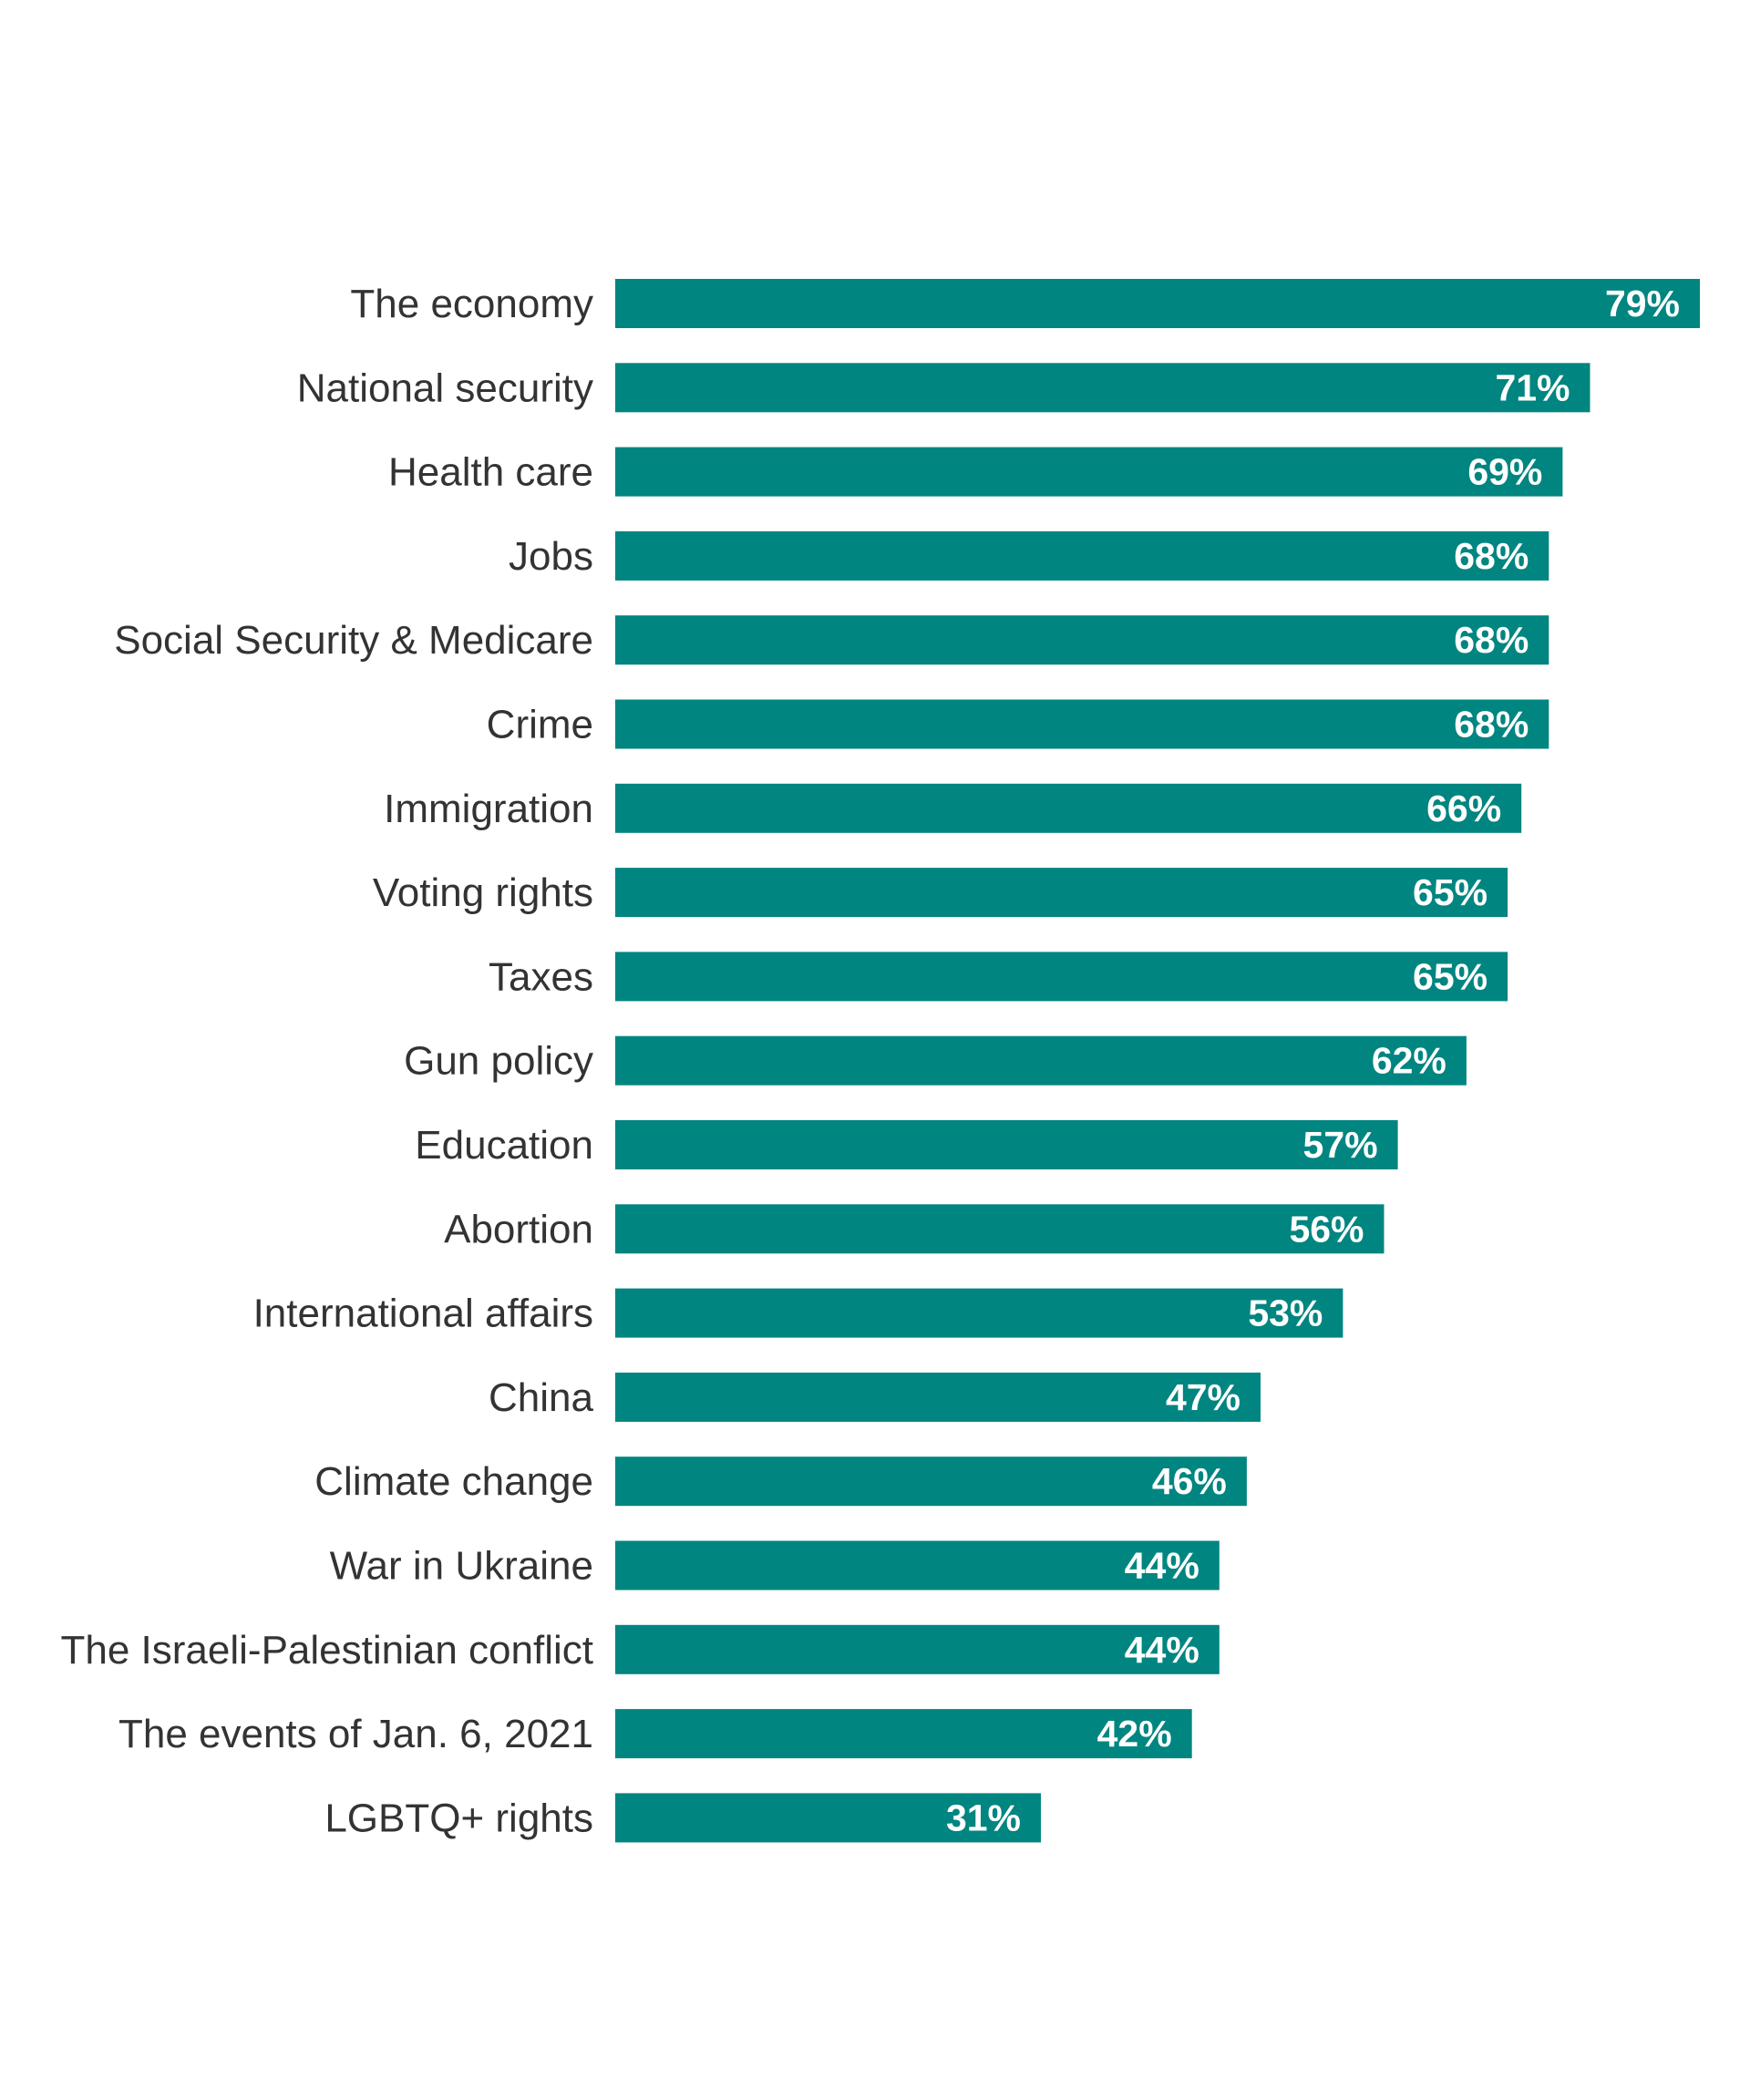  What do you see at coordinates (499, 1061) in the screenshot?
I see `category-label: Gun policy` at bounding box center [499, 1061].